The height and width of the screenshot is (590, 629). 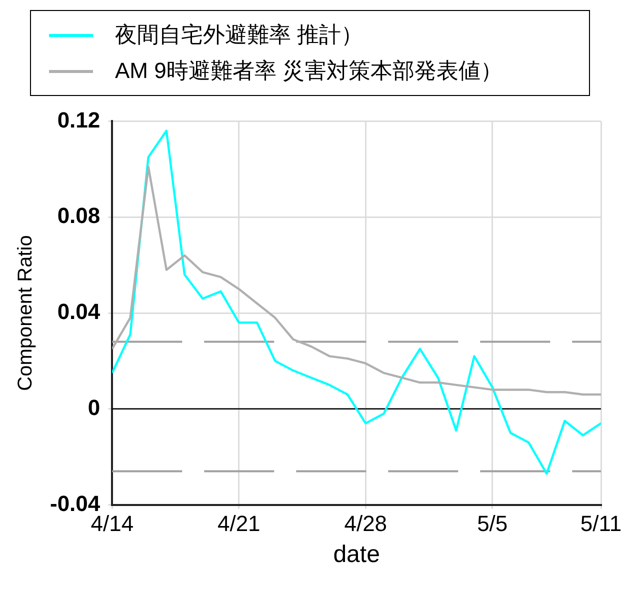 I want to click on x-tick-label: 5/11, so click(x=601, y=523).